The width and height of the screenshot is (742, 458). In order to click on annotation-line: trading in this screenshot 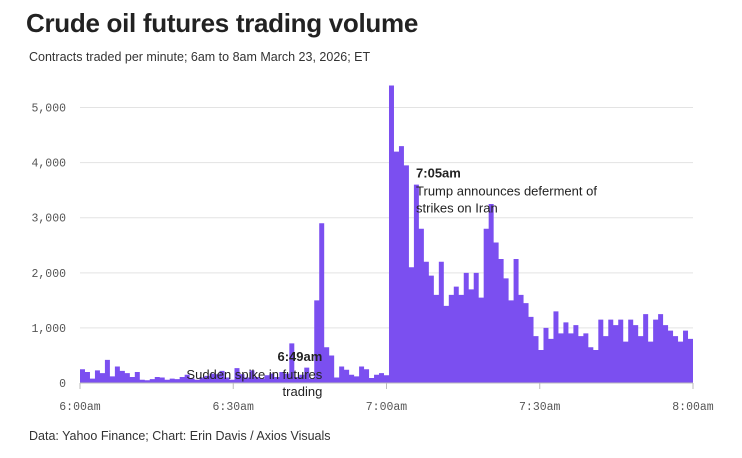, I will do `click(303, 391)`.